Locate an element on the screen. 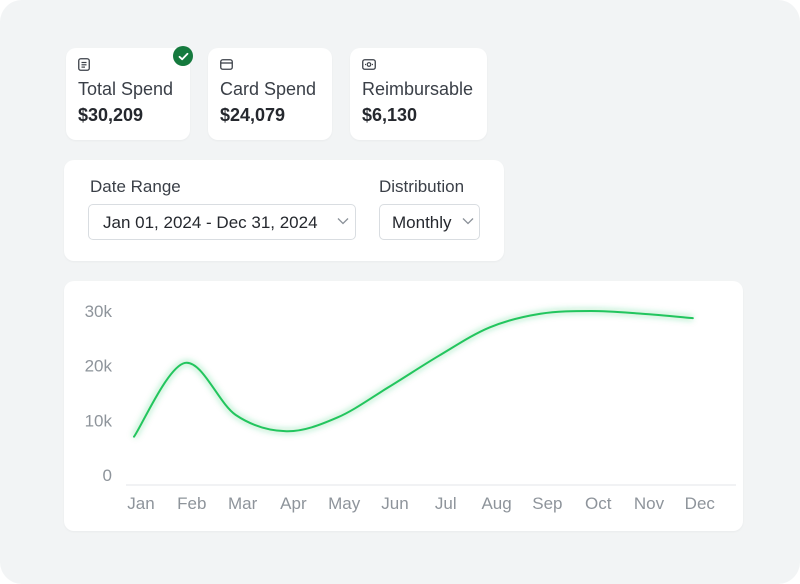 The image size is (800, 584). x-tick-label: Sep is located at coordinates (547, 503).